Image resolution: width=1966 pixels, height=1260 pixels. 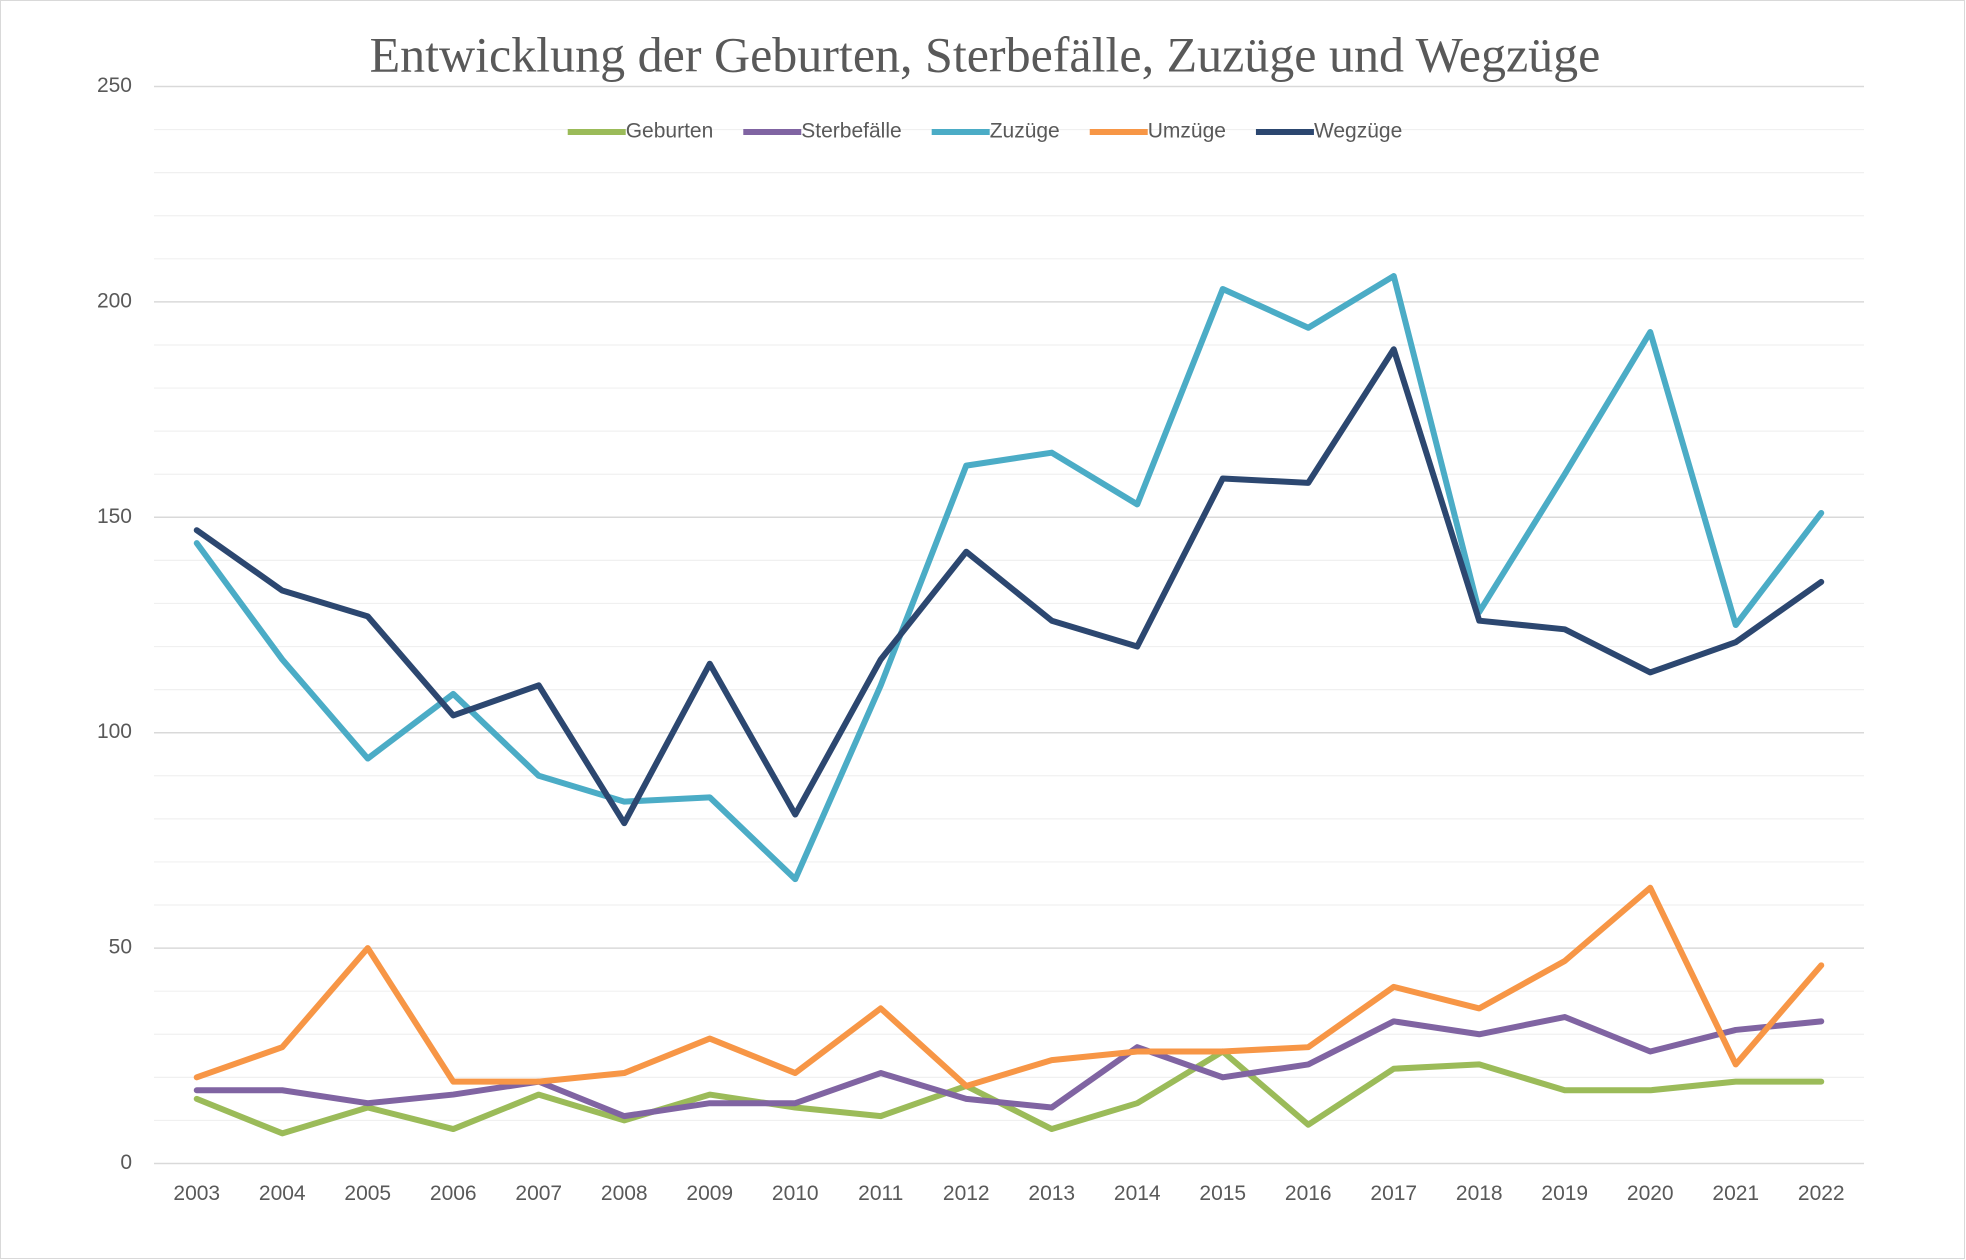 I want to click on y-tick-label: 0, so click(x=126, y=1162).